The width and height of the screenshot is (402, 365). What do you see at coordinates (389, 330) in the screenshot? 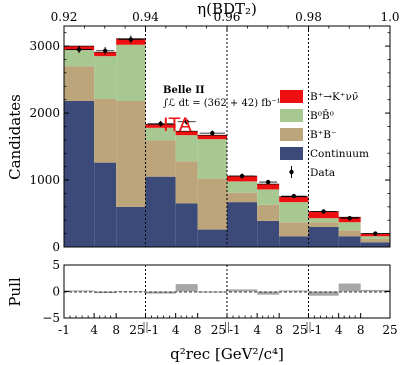
I see `x-tick-label-15: 25` at bounding box center [389, 330].